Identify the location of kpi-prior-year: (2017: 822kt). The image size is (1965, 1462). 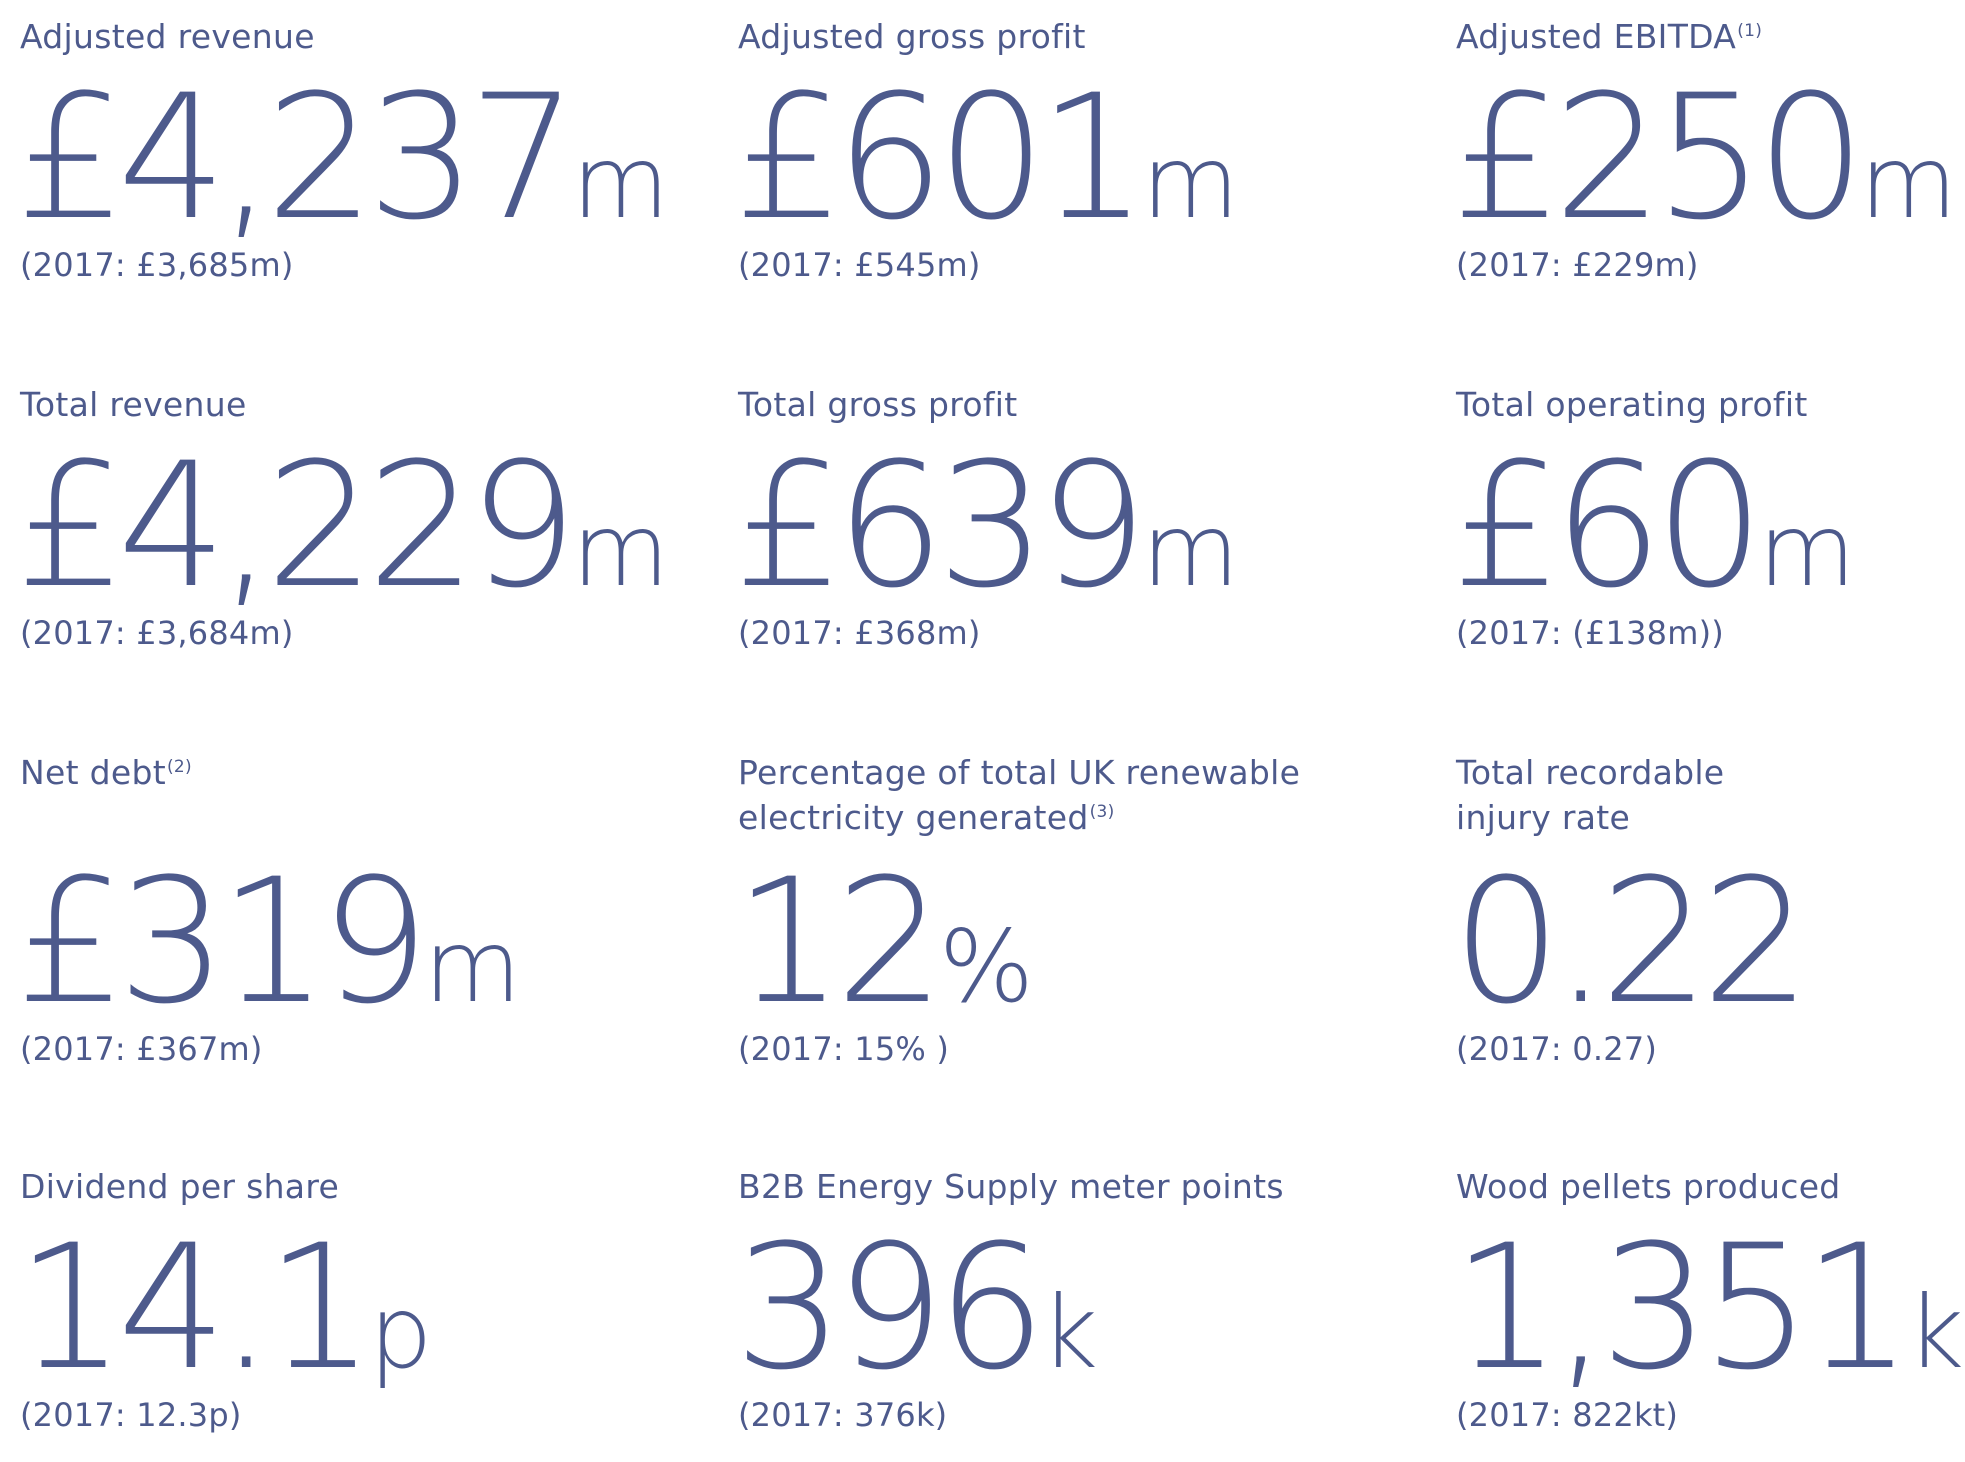
(1567, 1415).